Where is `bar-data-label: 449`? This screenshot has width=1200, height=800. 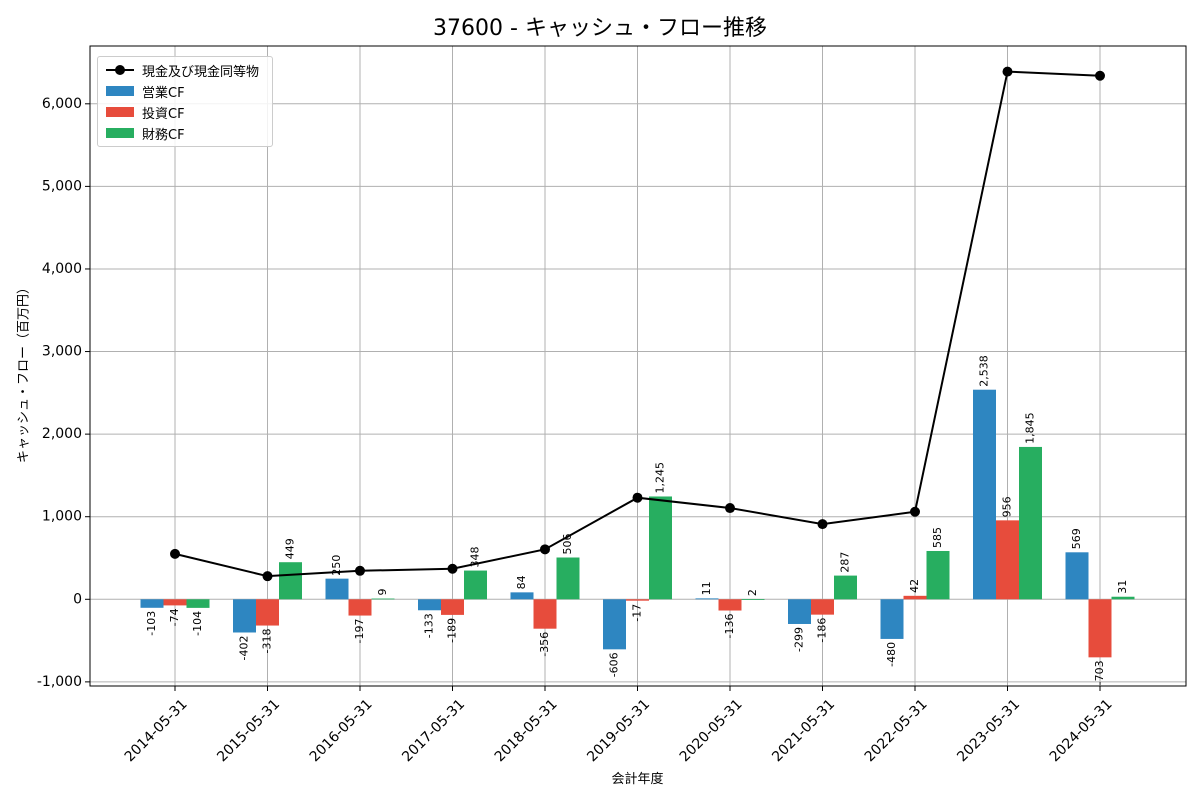 bar-data-label: 449 is located at coordinates (290, 548).